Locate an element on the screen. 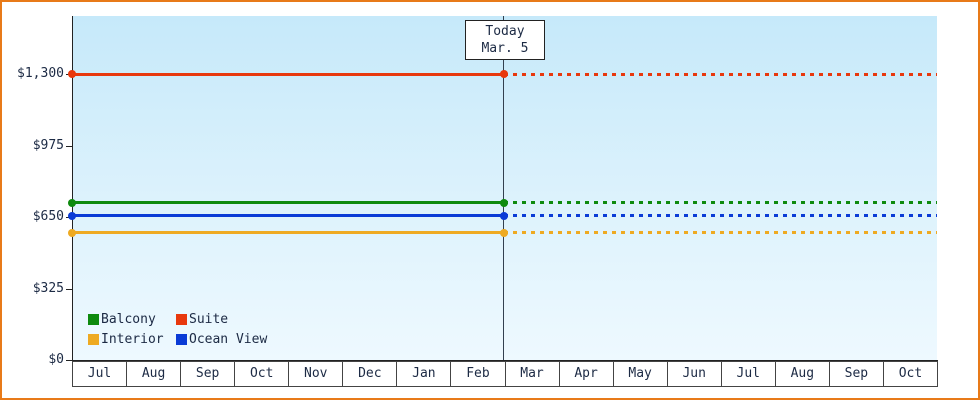  y-tick-label: $1,300 is located at coordinates (40, 73).